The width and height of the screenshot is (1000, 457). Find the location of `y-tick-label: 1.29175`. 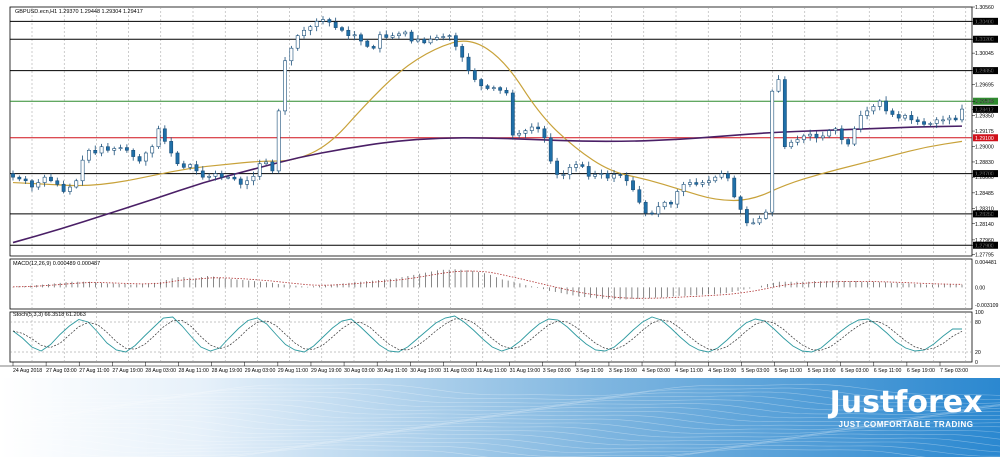

y-tick-label: 1.29175 is located at coordinates (984, 132).